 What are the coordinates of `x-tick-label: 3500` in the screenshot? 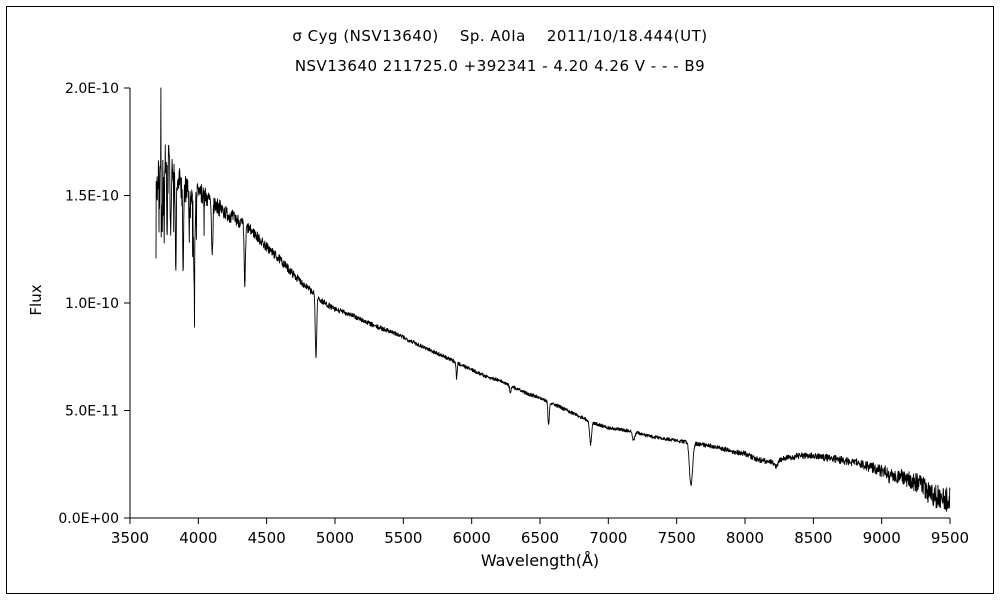 It's located at (130, 538).